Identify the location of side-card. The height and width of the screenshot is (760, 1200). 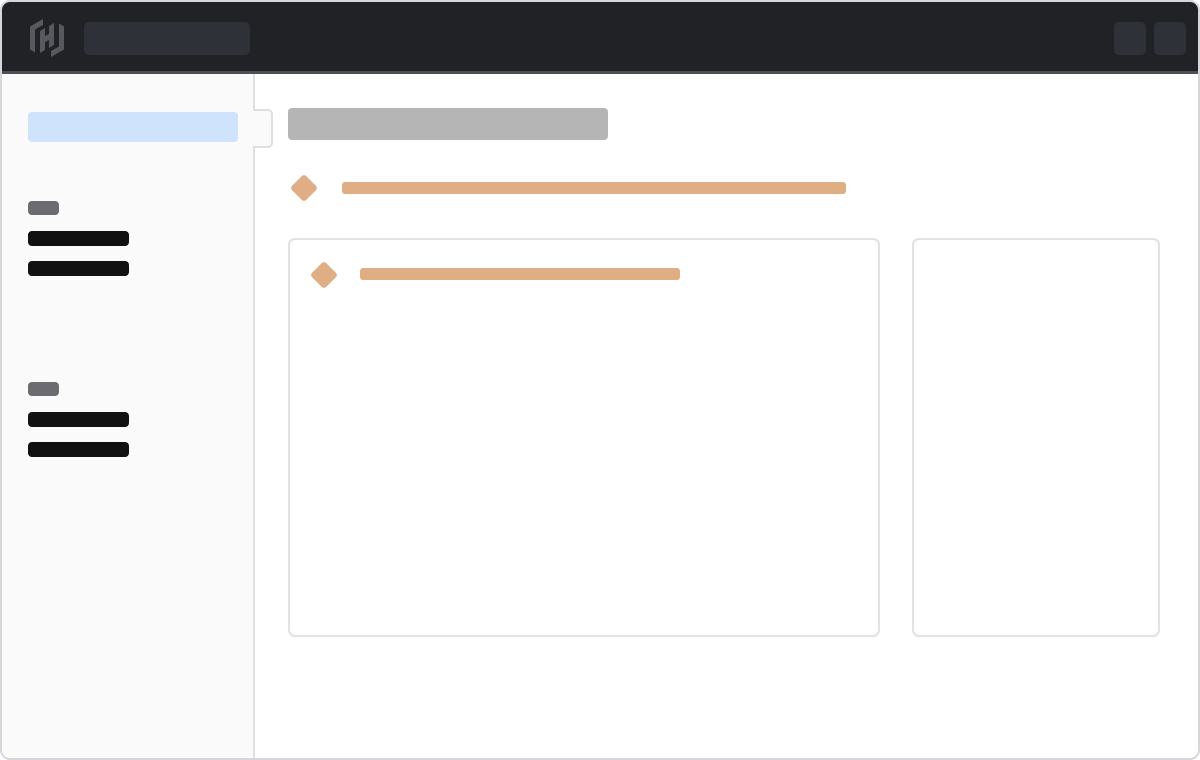
(1036, 437).